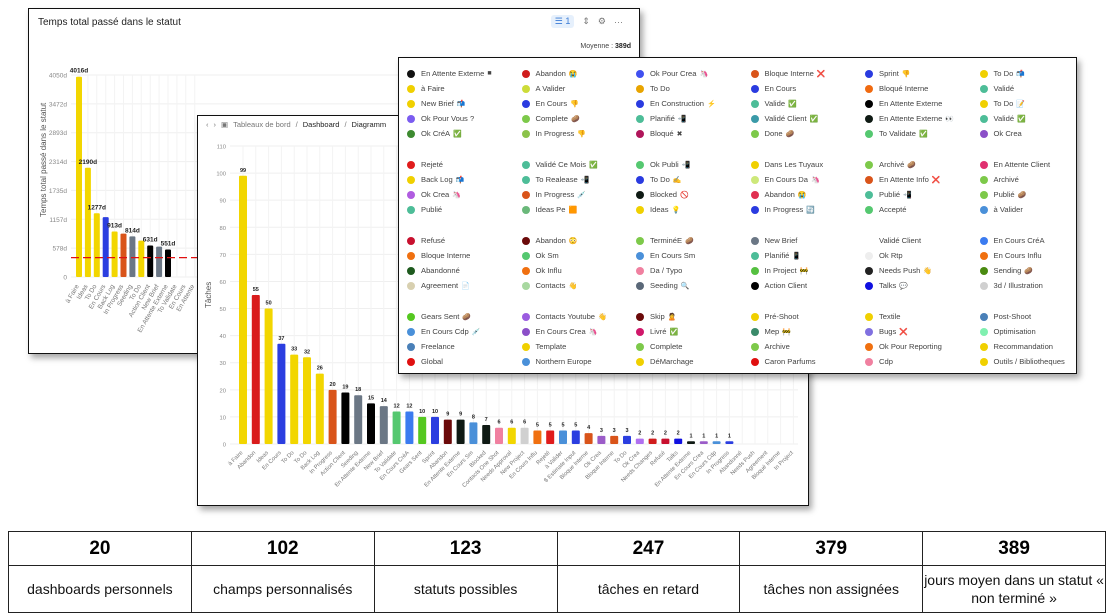  Describe the element at coordinates (207, 124) in the screenshot. I see `nav-back-button: ‹` at that location.